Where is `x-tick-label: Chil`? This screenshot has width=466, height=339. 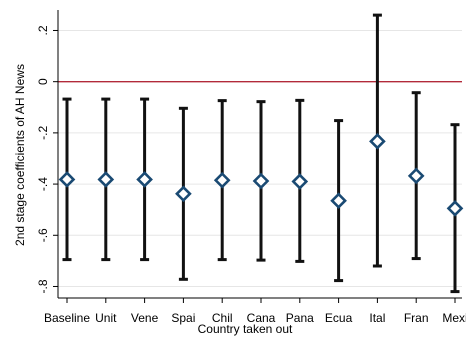
x-tick-label: Chil is located at coordinates (222, 318).